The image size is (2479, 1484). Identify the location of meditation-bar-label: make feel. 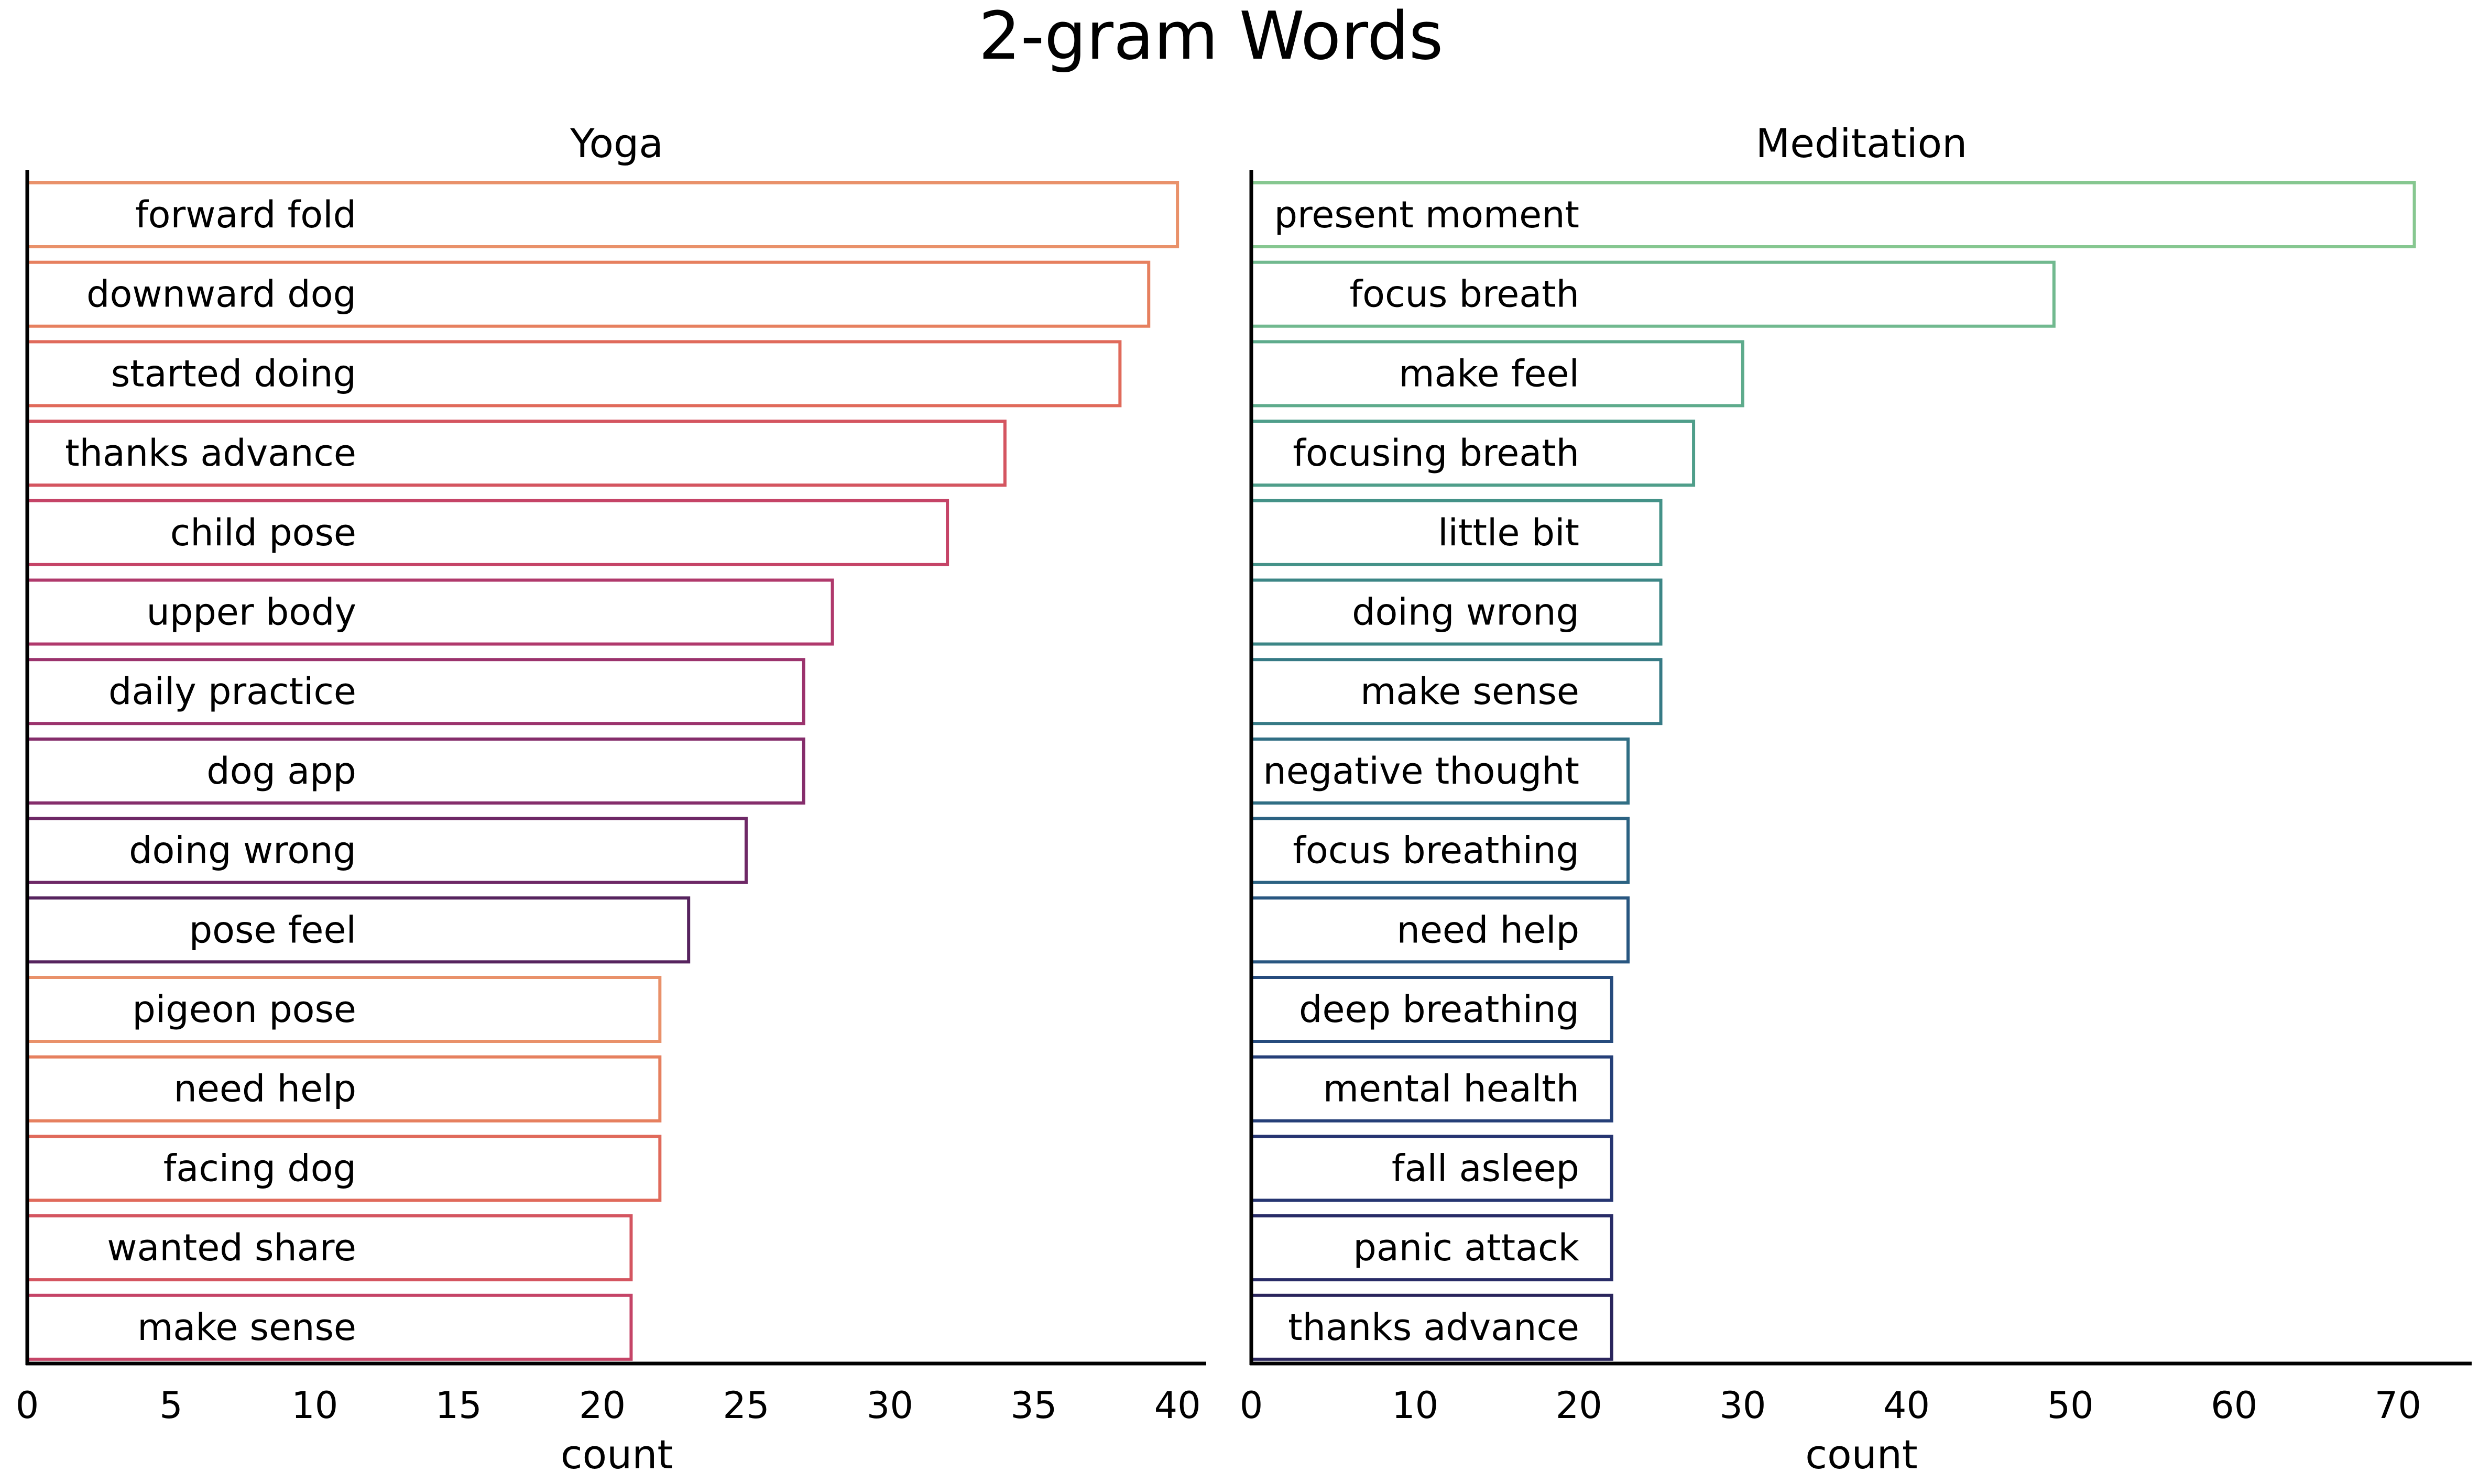
(1489, 373).